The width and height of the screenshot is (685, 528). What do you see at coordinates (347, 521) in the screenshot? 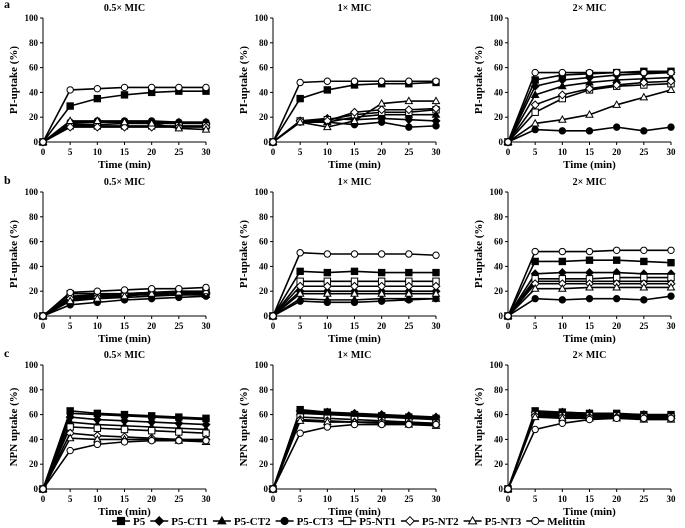
I see `legend-marker-p5-nt1` at bounding box center [347, 521].